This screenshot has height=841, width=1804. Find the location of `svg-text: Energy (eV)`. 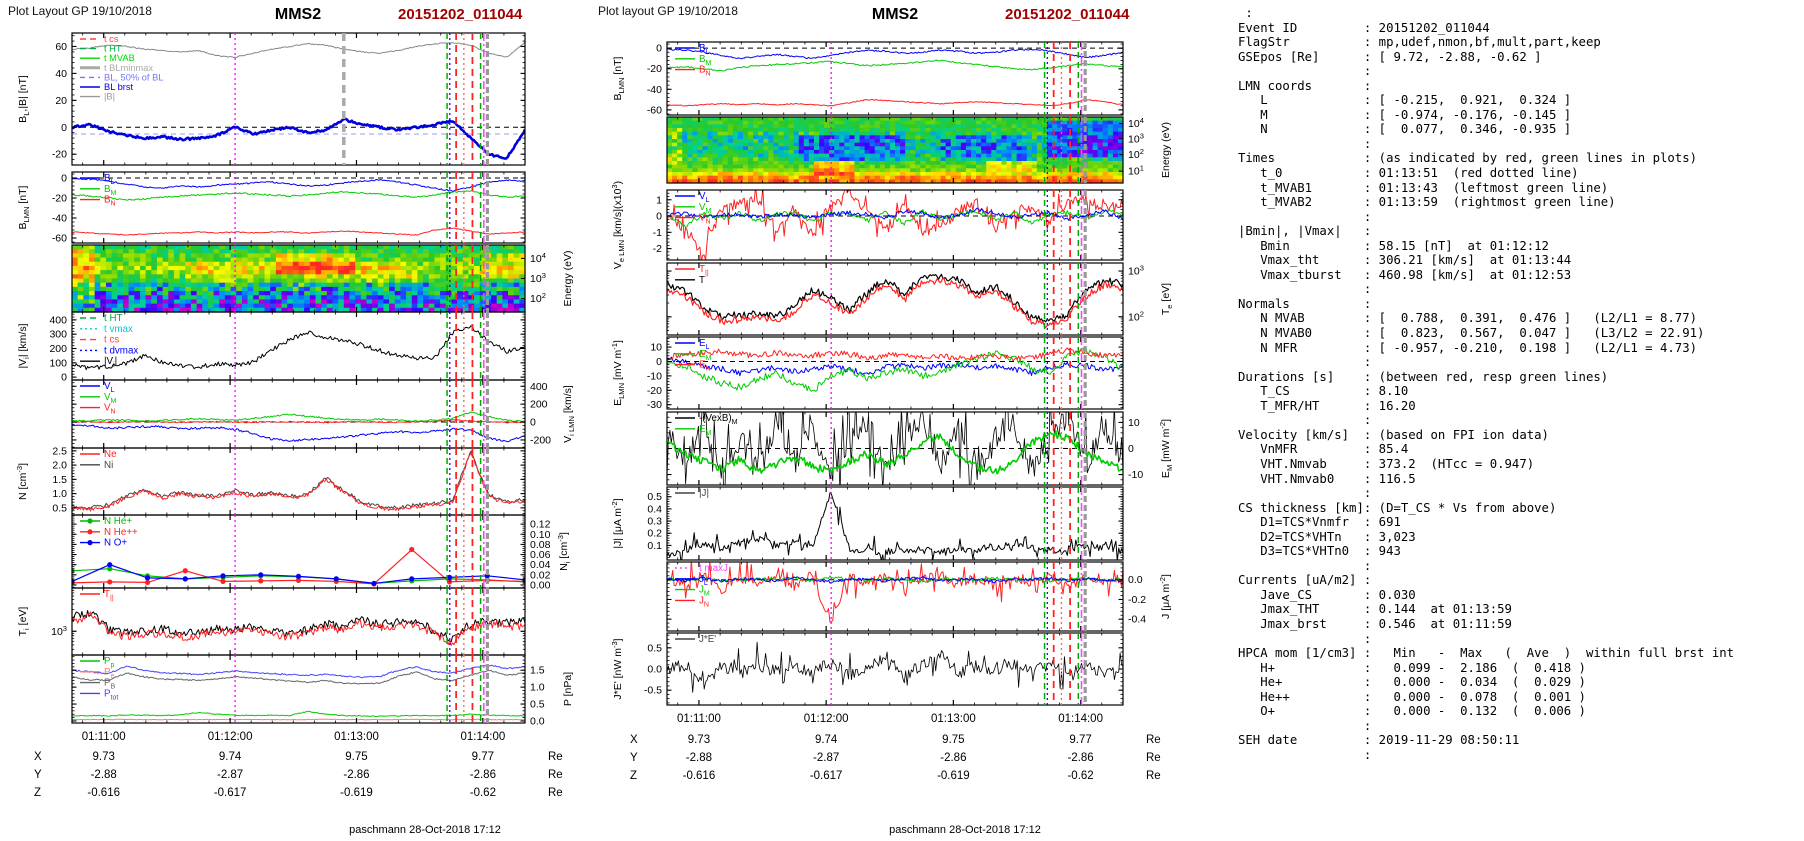

svg-text: Energy (eV) is located at coordinates (568, 278).